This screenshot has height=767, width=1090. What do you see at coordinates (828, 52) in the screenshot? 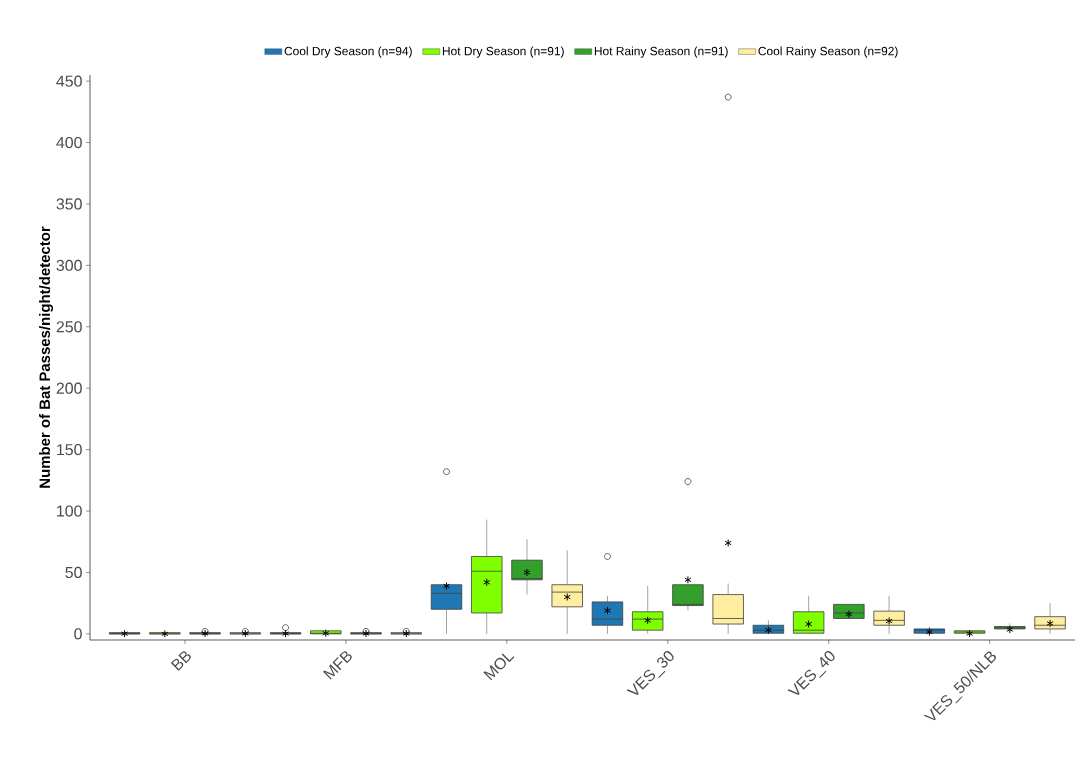
I see `legend-label: Cool Rainy Season (n=92)` at bounding box center [828, 52].